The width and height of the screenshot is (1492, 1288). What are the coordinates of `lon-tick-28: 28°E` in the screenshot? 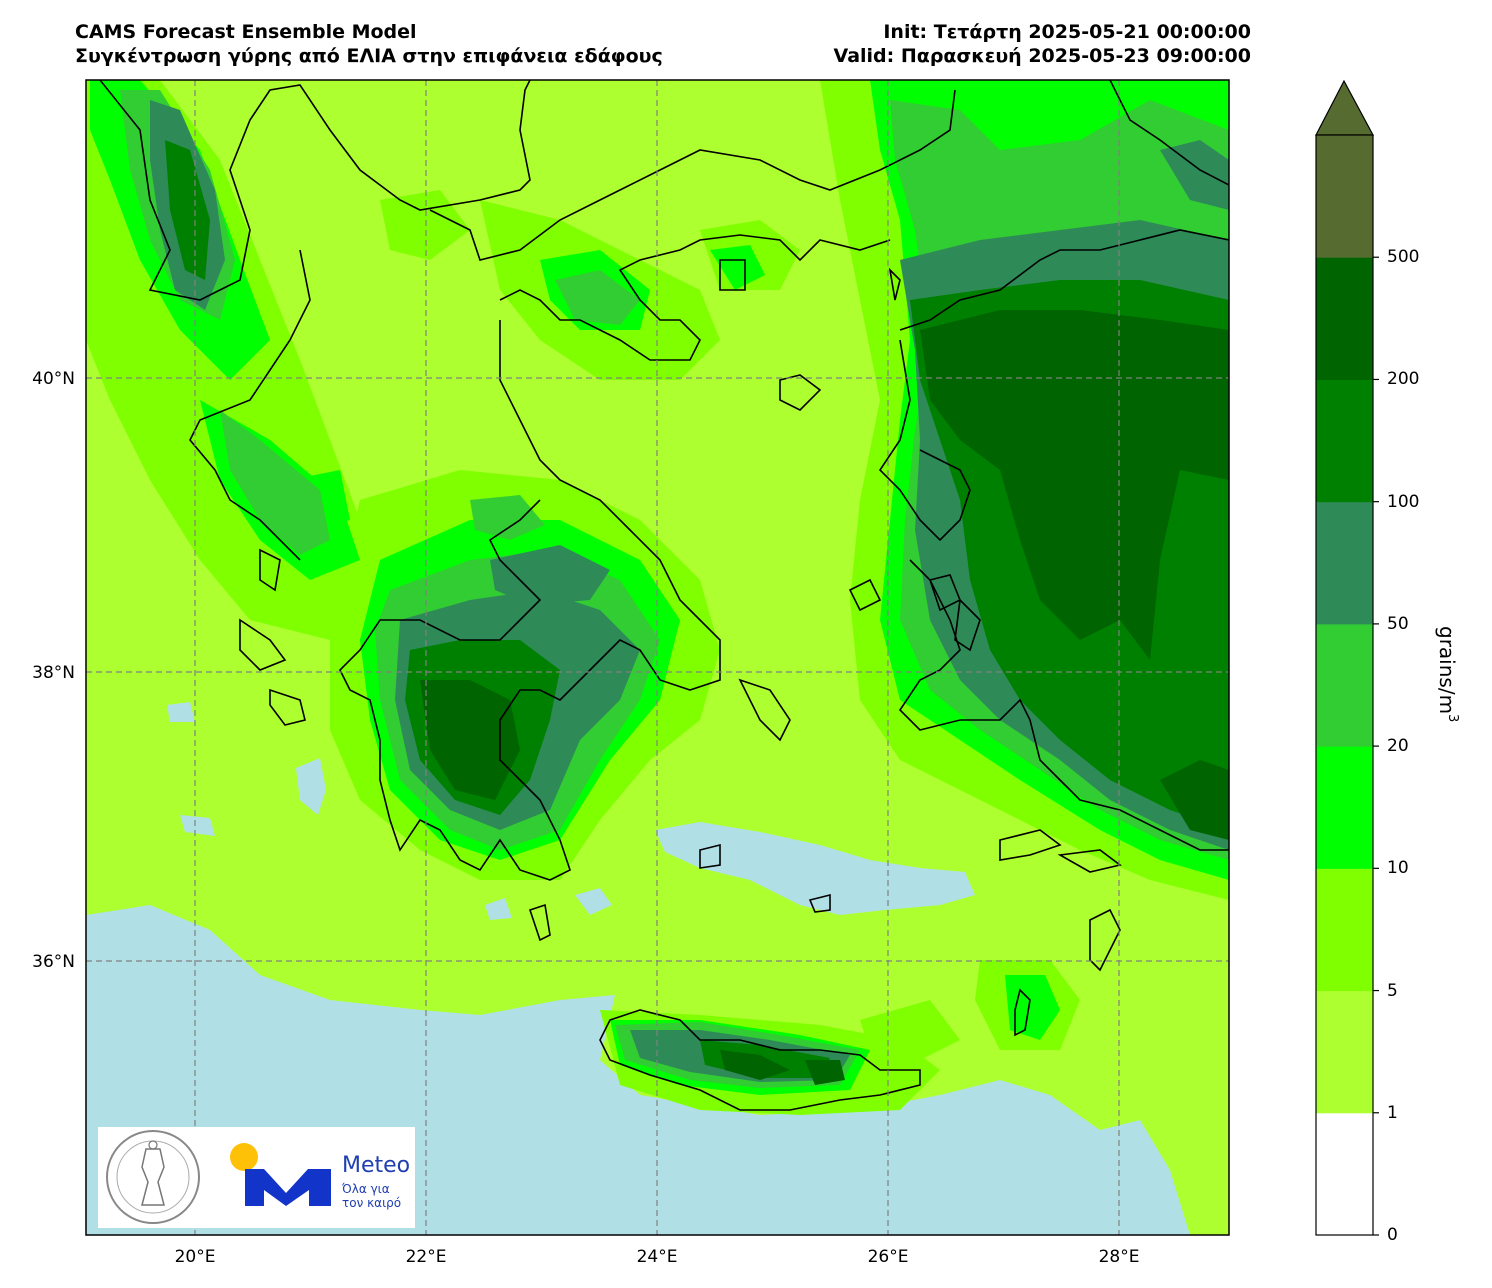 It's located at (1119, 1257).